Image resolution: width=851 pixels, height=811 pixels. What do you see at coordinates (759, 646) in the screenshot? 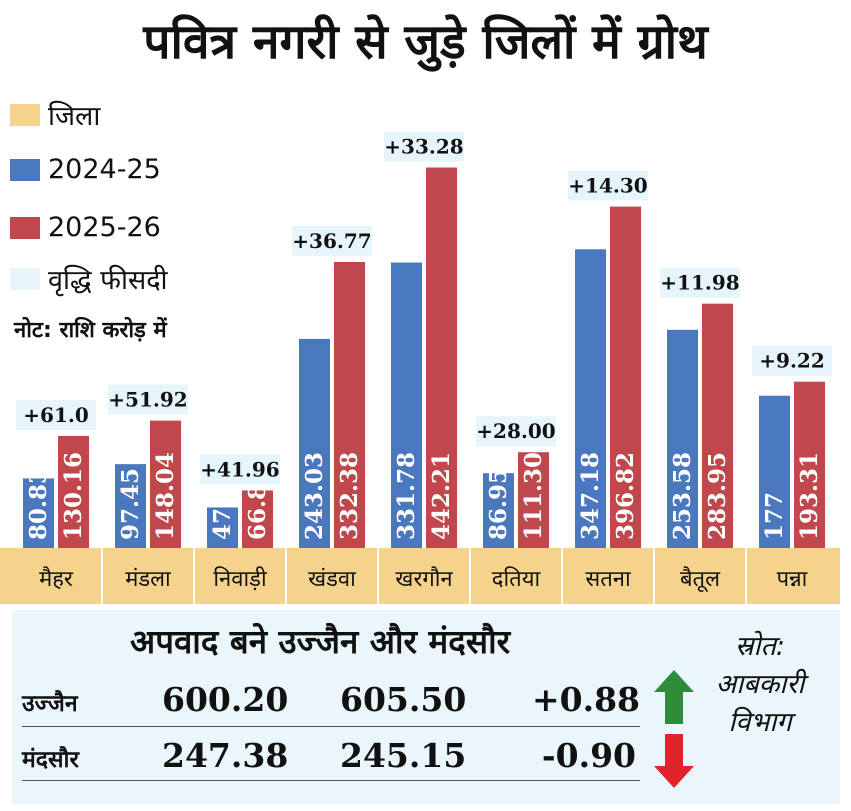
I see `source-label: स्रोत:` at bounding box center [759, 646].